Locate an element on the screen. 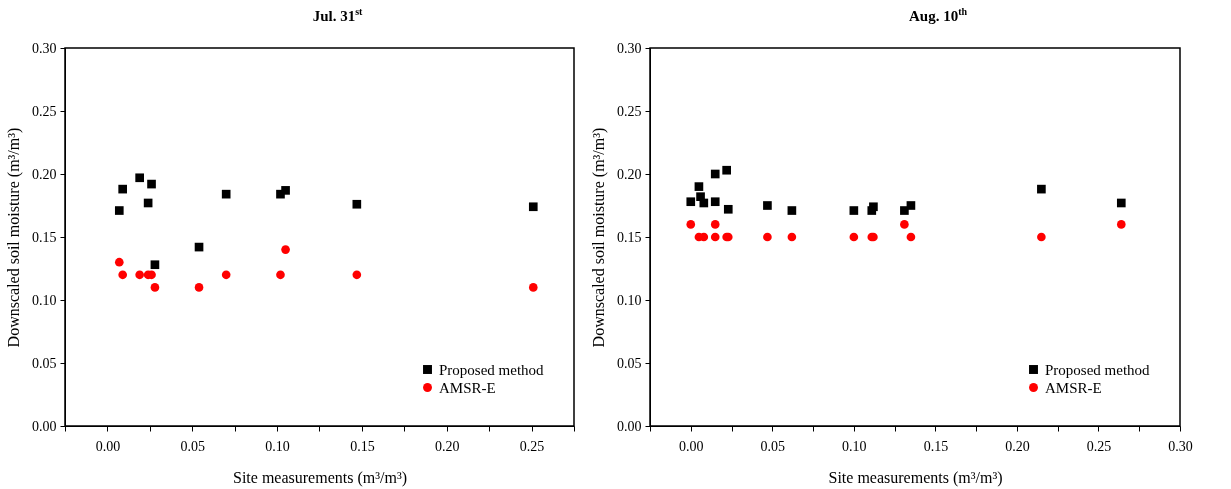 The image size is (1231, 489). chart-title: Aug. 10$^{th}$ is located at coordinates (938, 15).